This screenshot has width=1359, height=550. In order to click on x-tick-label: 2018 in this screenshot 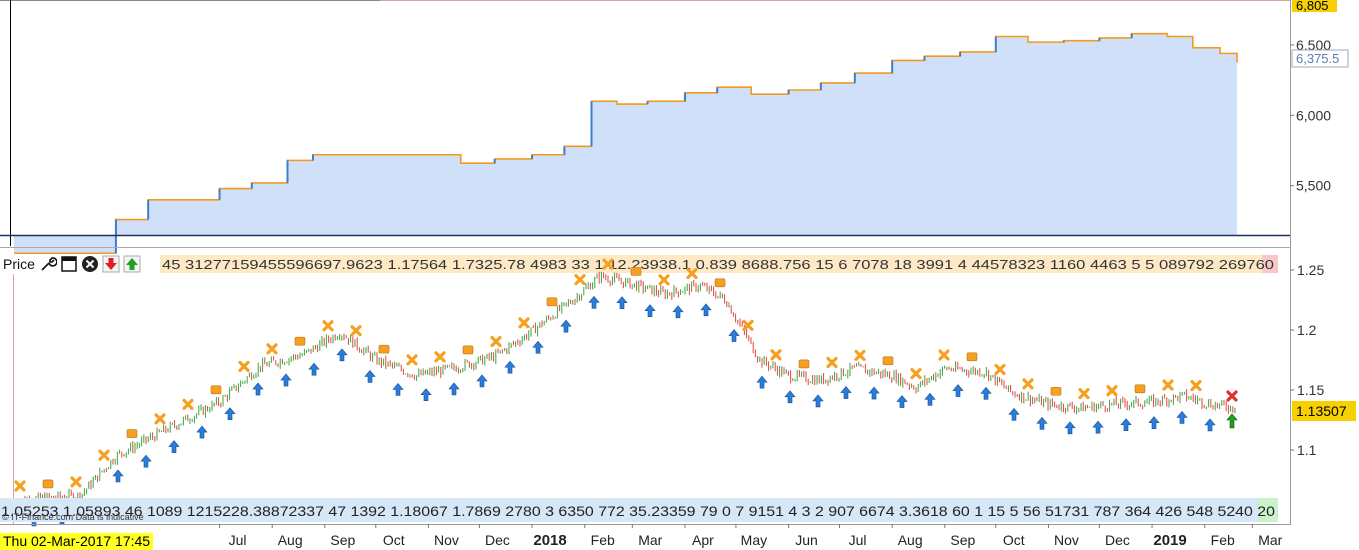, I will do `click(549, 540)`.